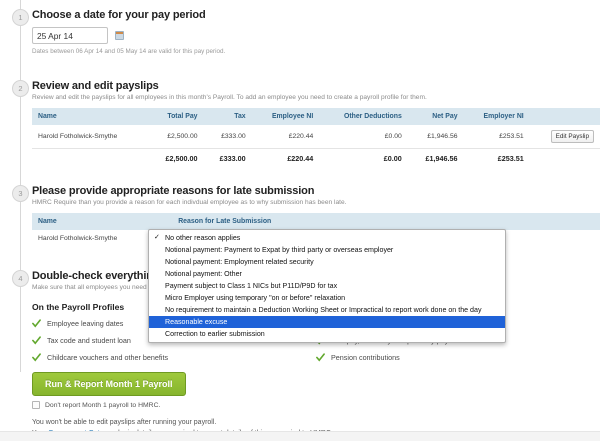 The image size is (600, 441). What do you see at coordinates (174, 357) in the screenshot?
I see `list-item: Childcare vouchers and other benefits` at bounding box center [174, 357].